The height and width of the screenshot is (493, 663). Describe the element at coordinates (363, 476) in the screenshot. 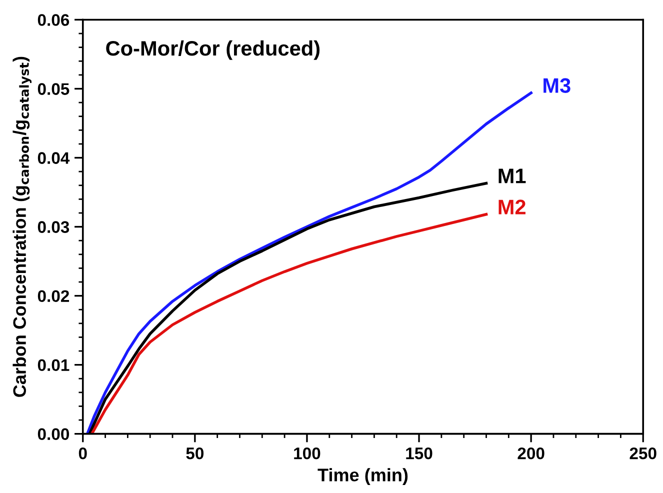

I see `x-axis-title: Time (min)` at that location.